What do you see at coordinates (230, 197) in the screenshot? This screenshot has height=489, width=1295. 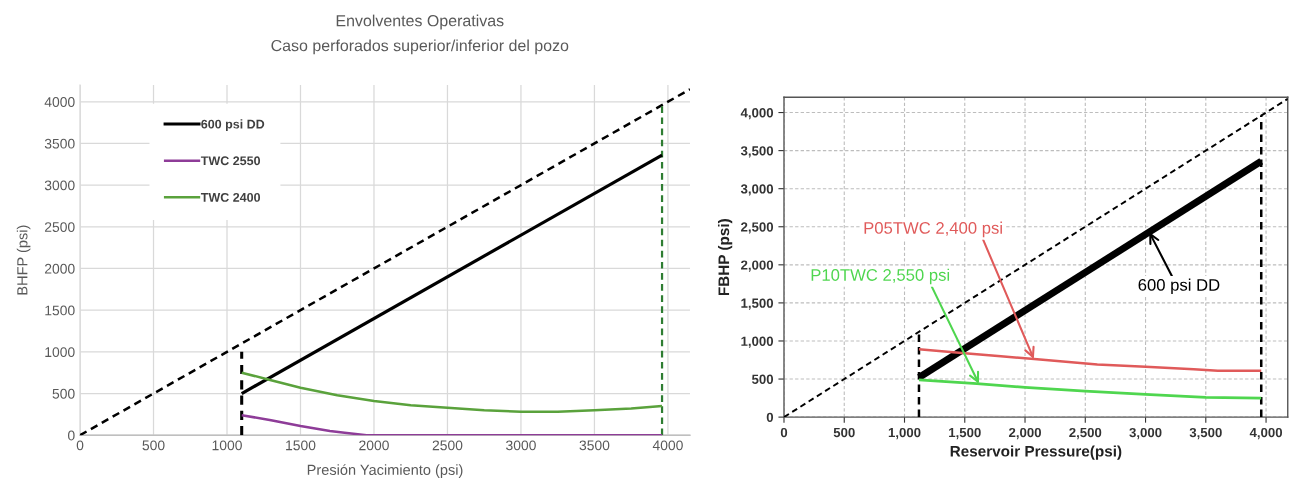 I see `legend-label: TWC 2400` at bounding box center [230, 197].